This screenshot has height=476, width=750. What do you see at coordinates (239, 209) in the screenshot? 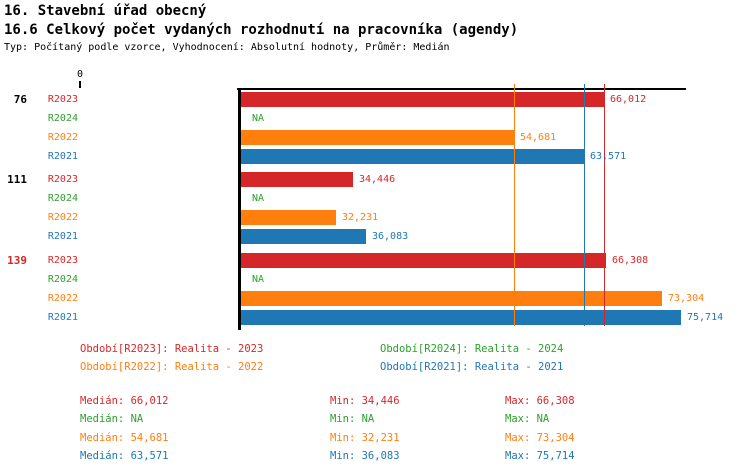
I see `axis-baseline` at bounding box center [239, 209].